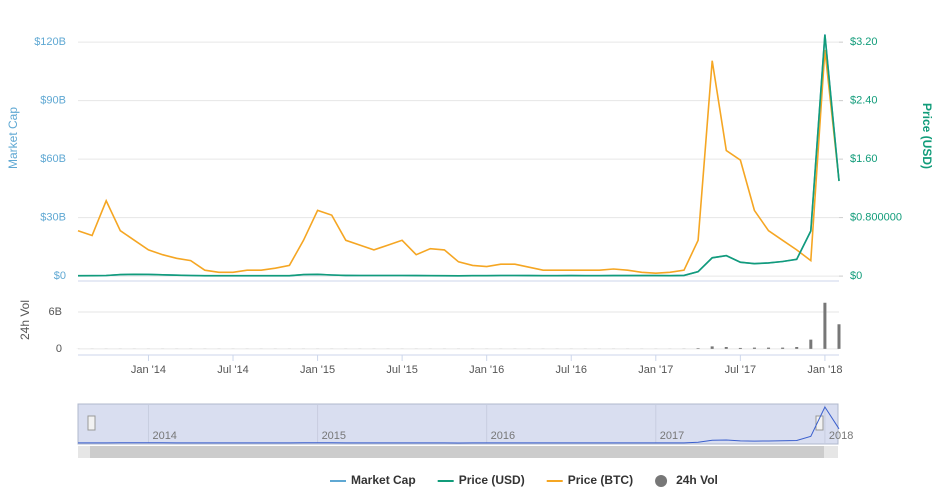 Image resolution: width=949 pixels, height=492 pixels. Describe the element at coordinates (864, 159) in the screenshot. I see `y2-tick-label: $1.60` at that location.